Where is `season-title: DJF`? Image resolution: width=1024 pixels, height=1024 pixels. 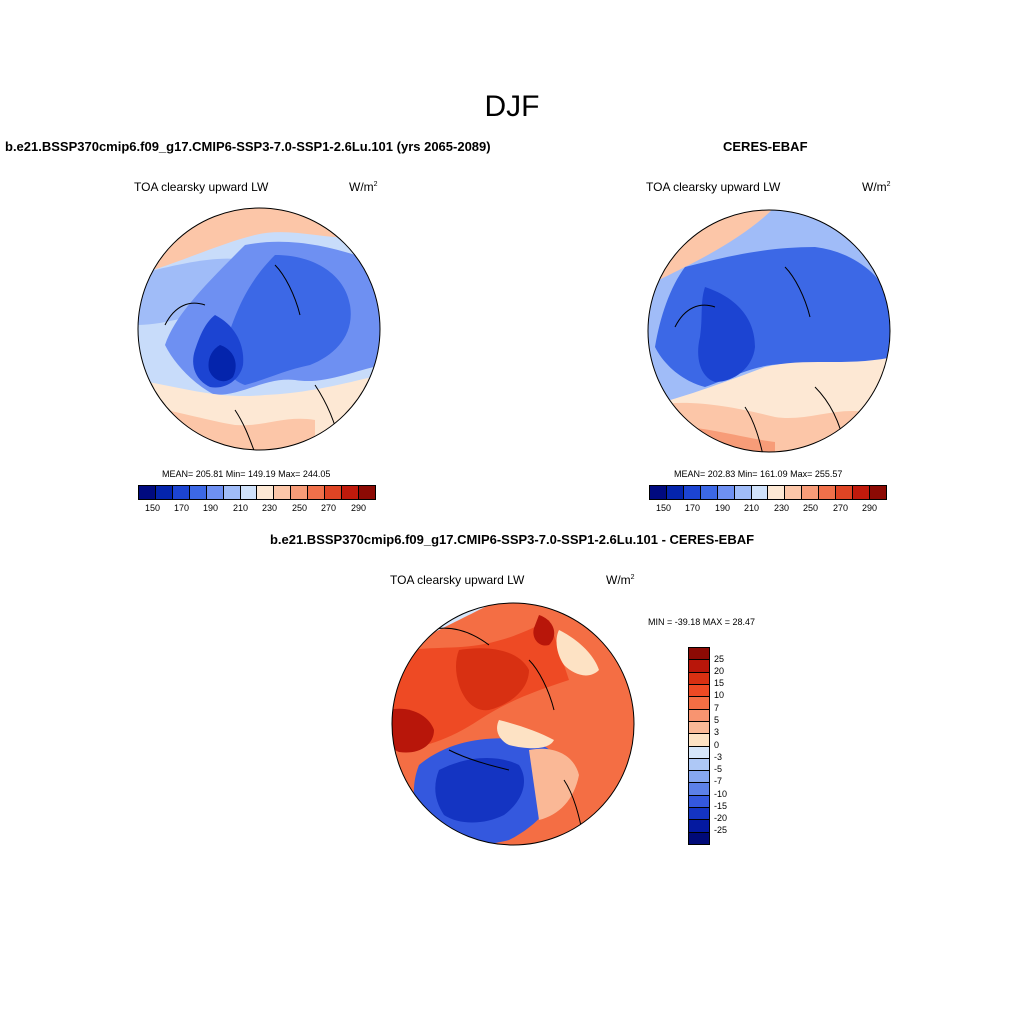
season-title: DJF is located at coordinates (512, 106).